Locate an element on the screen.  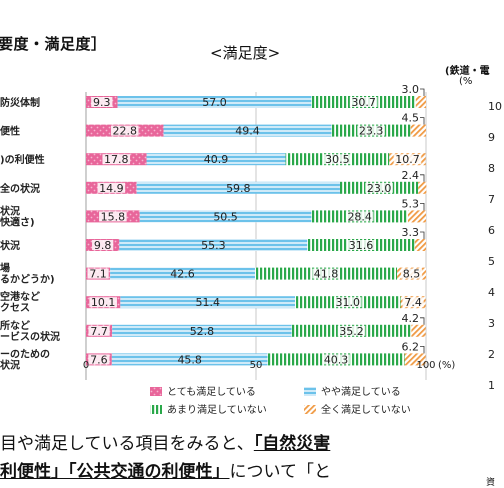
bottom-line-2-underlined-2: 「公共交通の利便性」 is located at coordinates (149, 472).